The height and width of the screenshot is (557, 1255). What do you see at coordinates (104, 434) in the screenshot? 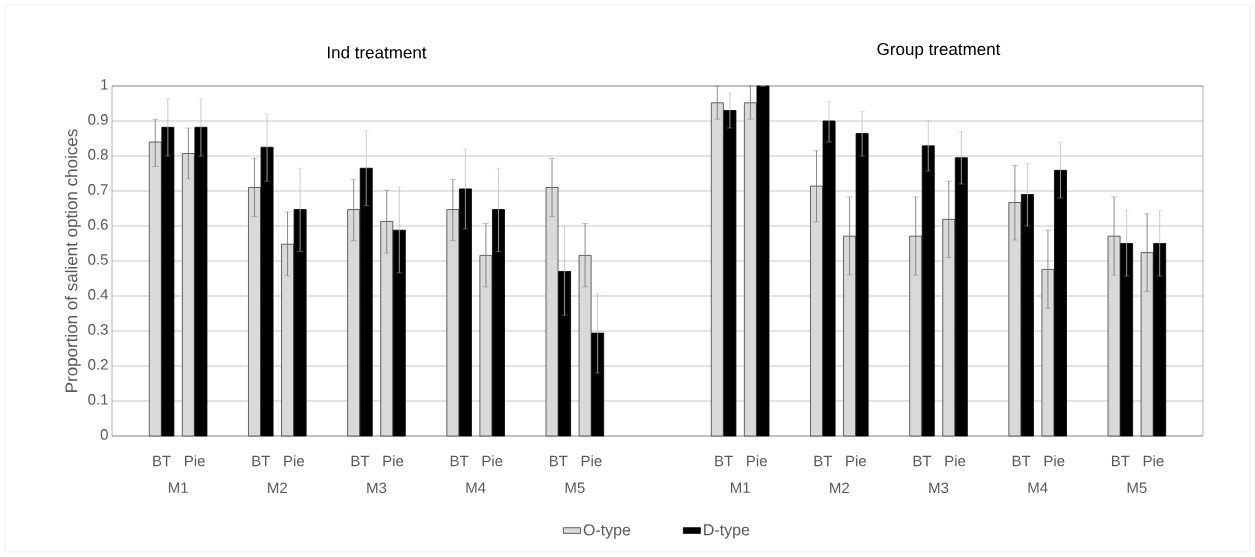
I see `y-tick-label: 0` at bounding box center [104, 434].